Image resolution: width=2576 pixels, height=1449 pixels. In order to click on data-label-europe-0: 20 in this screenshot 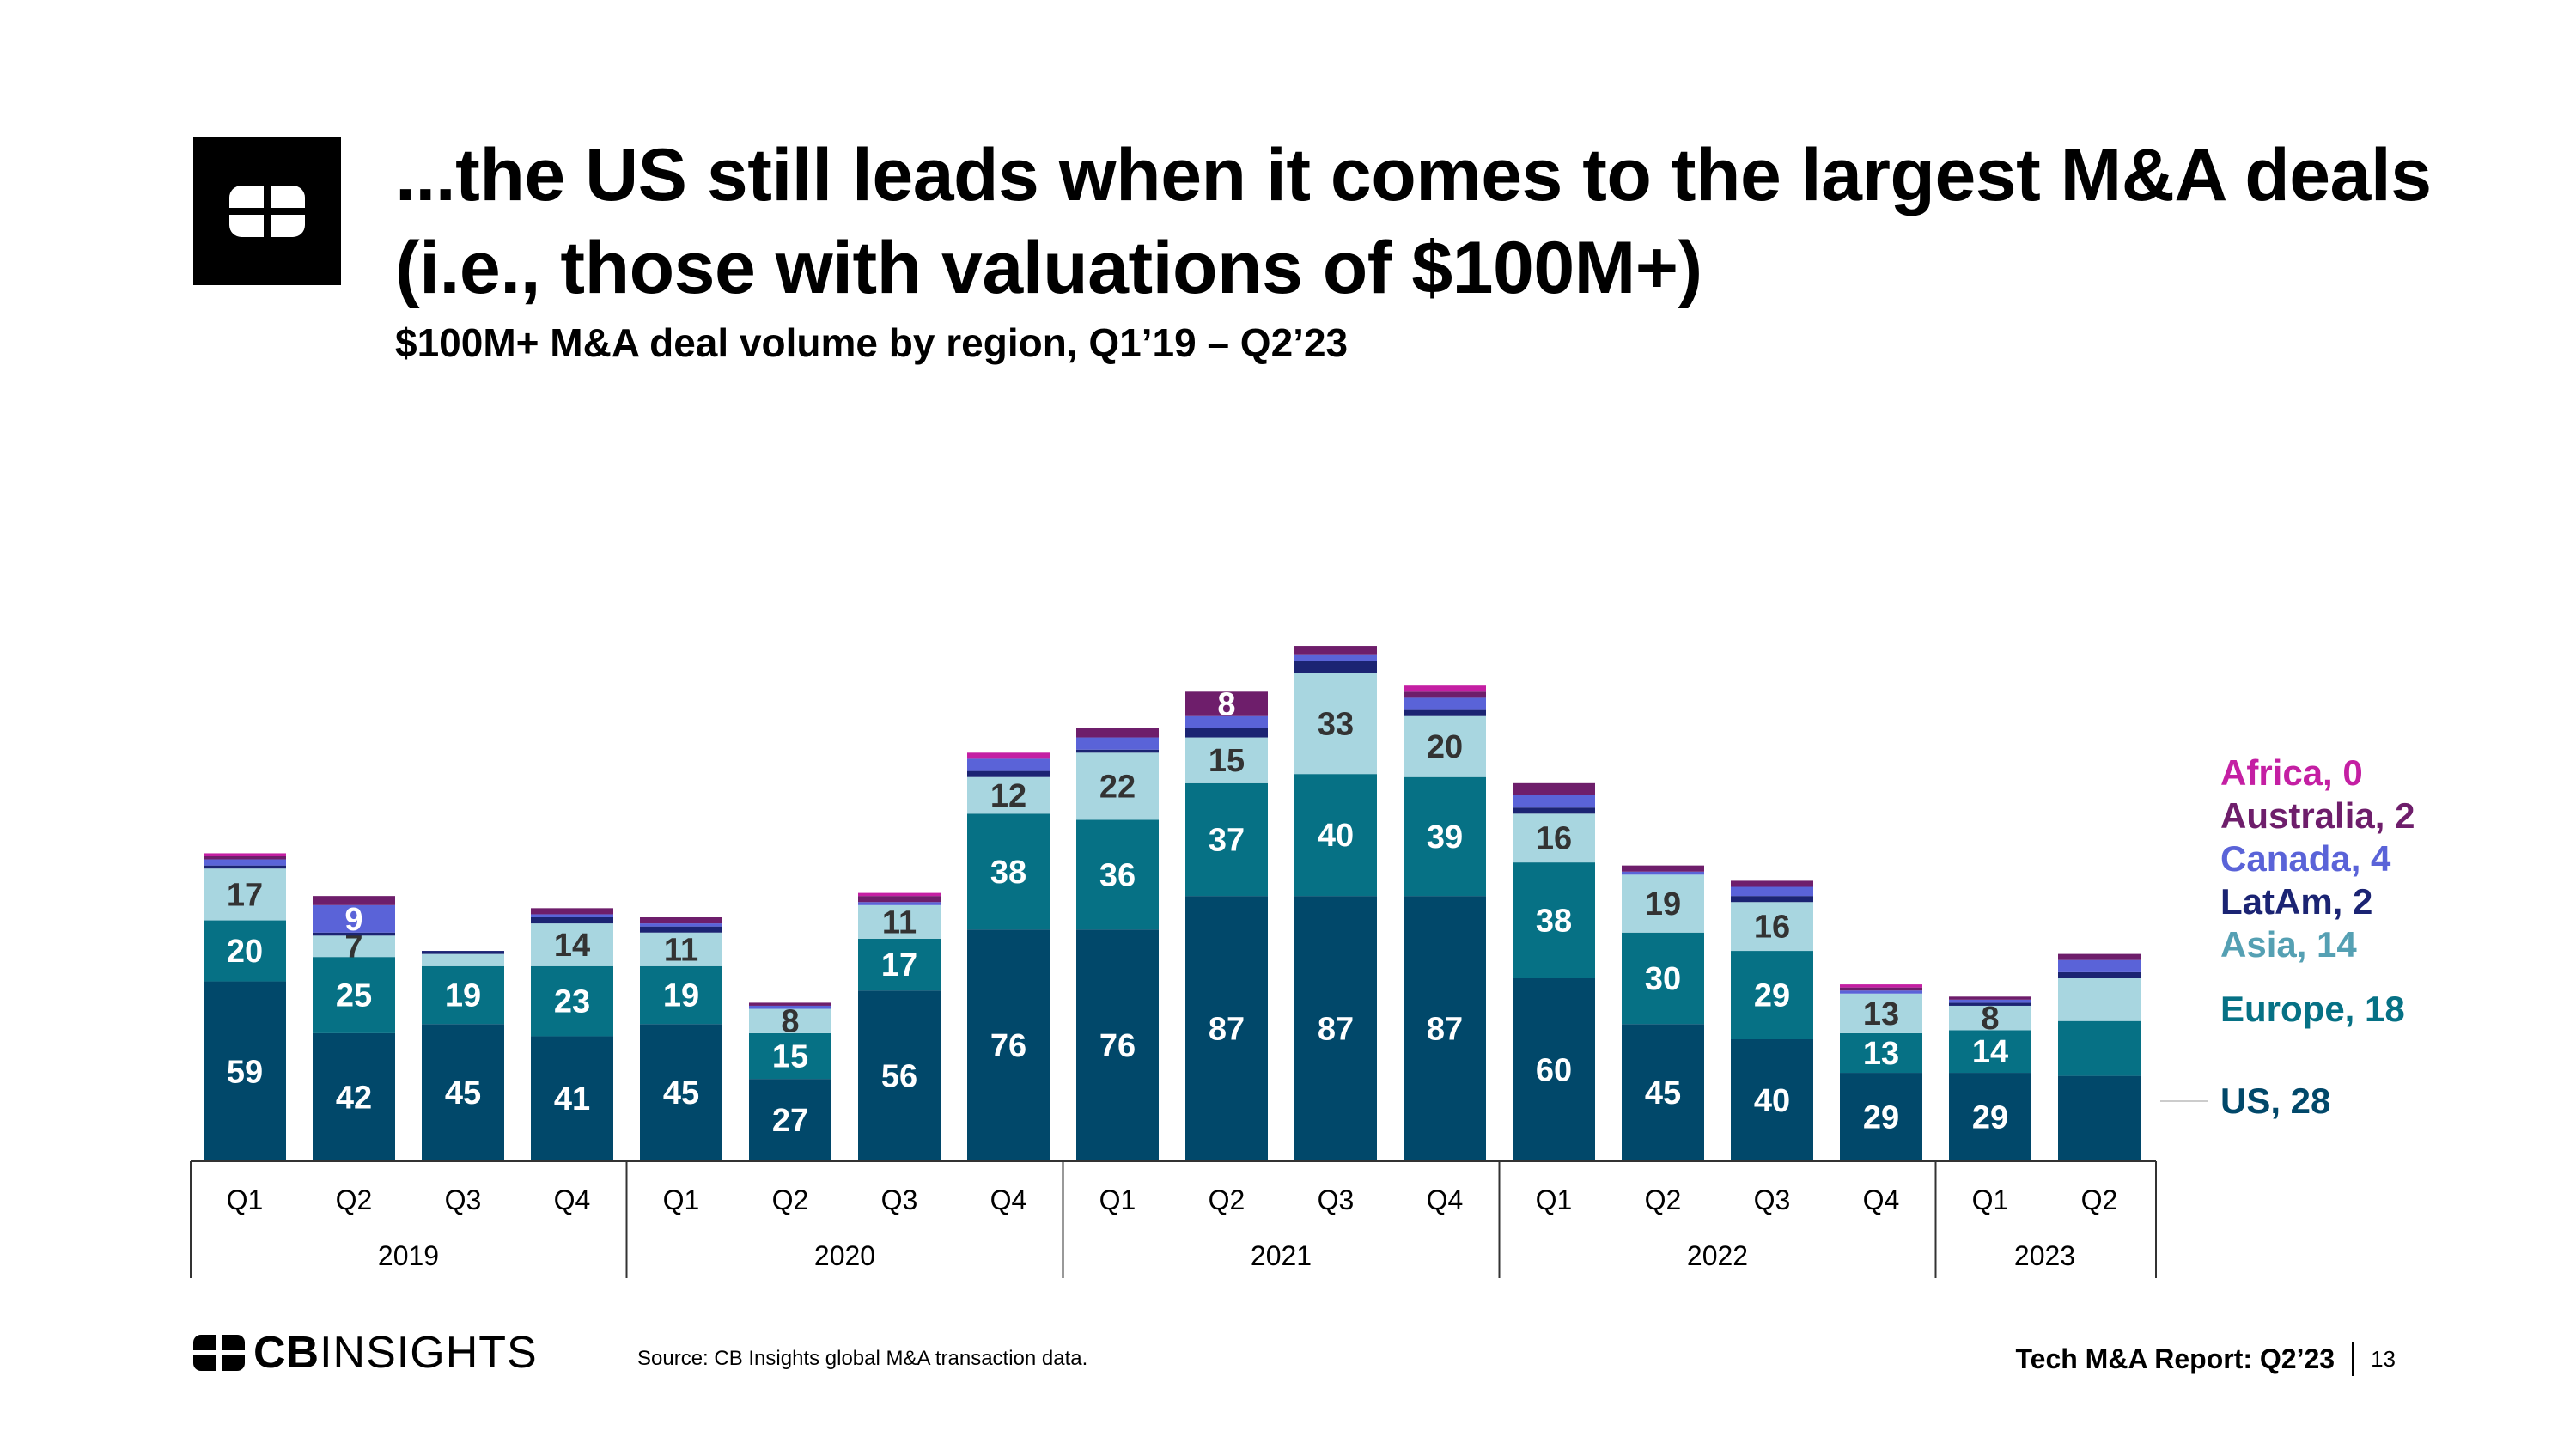, I will do `click(245, 952)`.